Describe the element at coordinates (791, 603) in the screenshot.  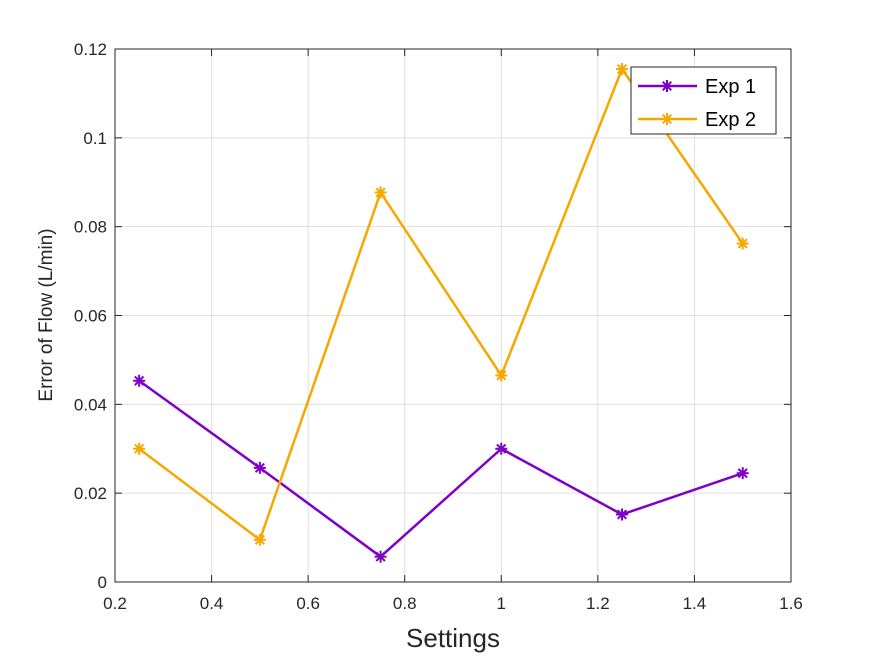
I see `x-tick-label: 1.6` at that location.